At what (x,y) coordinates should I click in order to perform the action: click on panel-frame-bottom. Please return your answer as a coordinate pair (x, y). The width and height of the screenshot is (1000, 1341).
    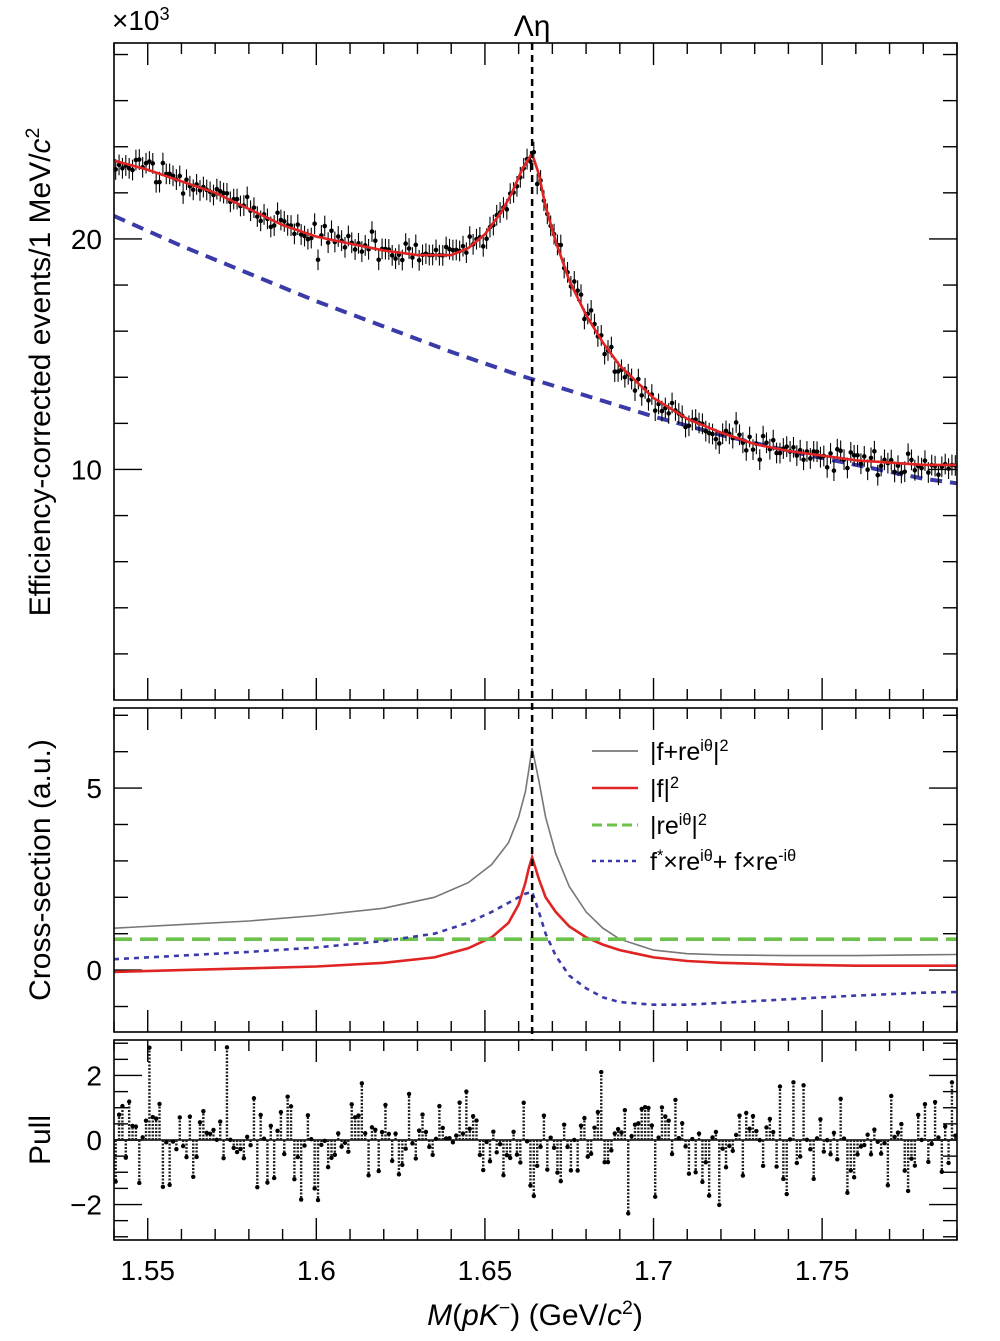
    Looking at the image, I should click on (535, 1140).